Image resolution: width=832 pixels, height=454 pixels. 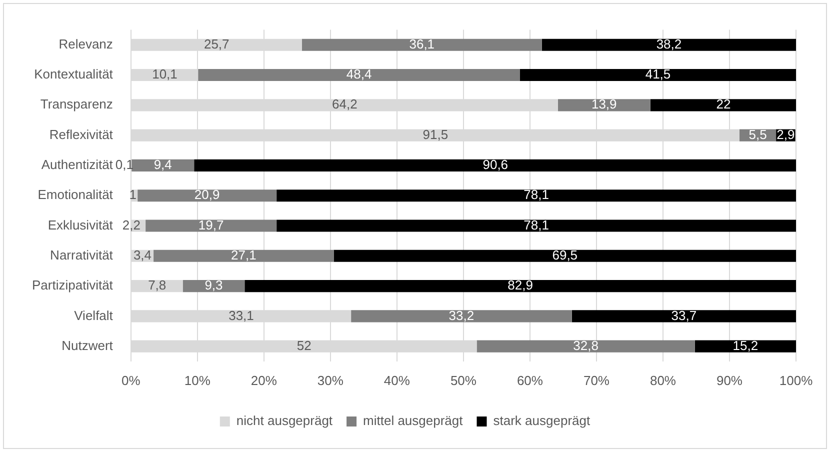 I want to click on y-tick-label: Vielfalt, so click(x=94, y=315).